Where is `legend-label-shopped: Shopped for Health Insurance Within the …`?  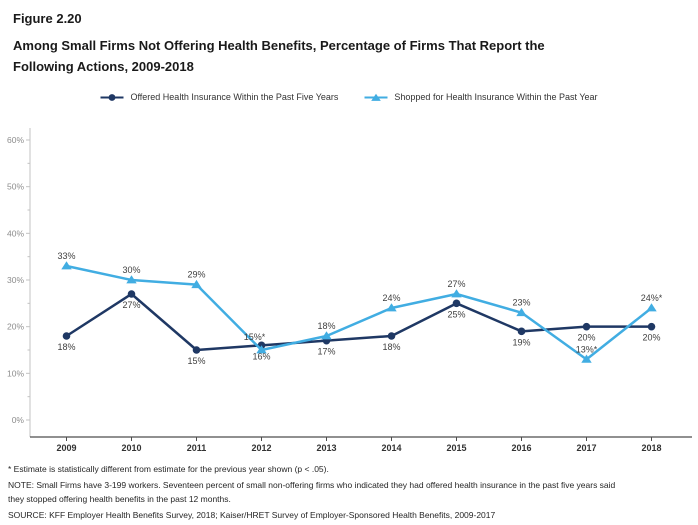
legend-label-shopped: Shopped for Health Insurance Within the … is located at coordinates (496, 97).